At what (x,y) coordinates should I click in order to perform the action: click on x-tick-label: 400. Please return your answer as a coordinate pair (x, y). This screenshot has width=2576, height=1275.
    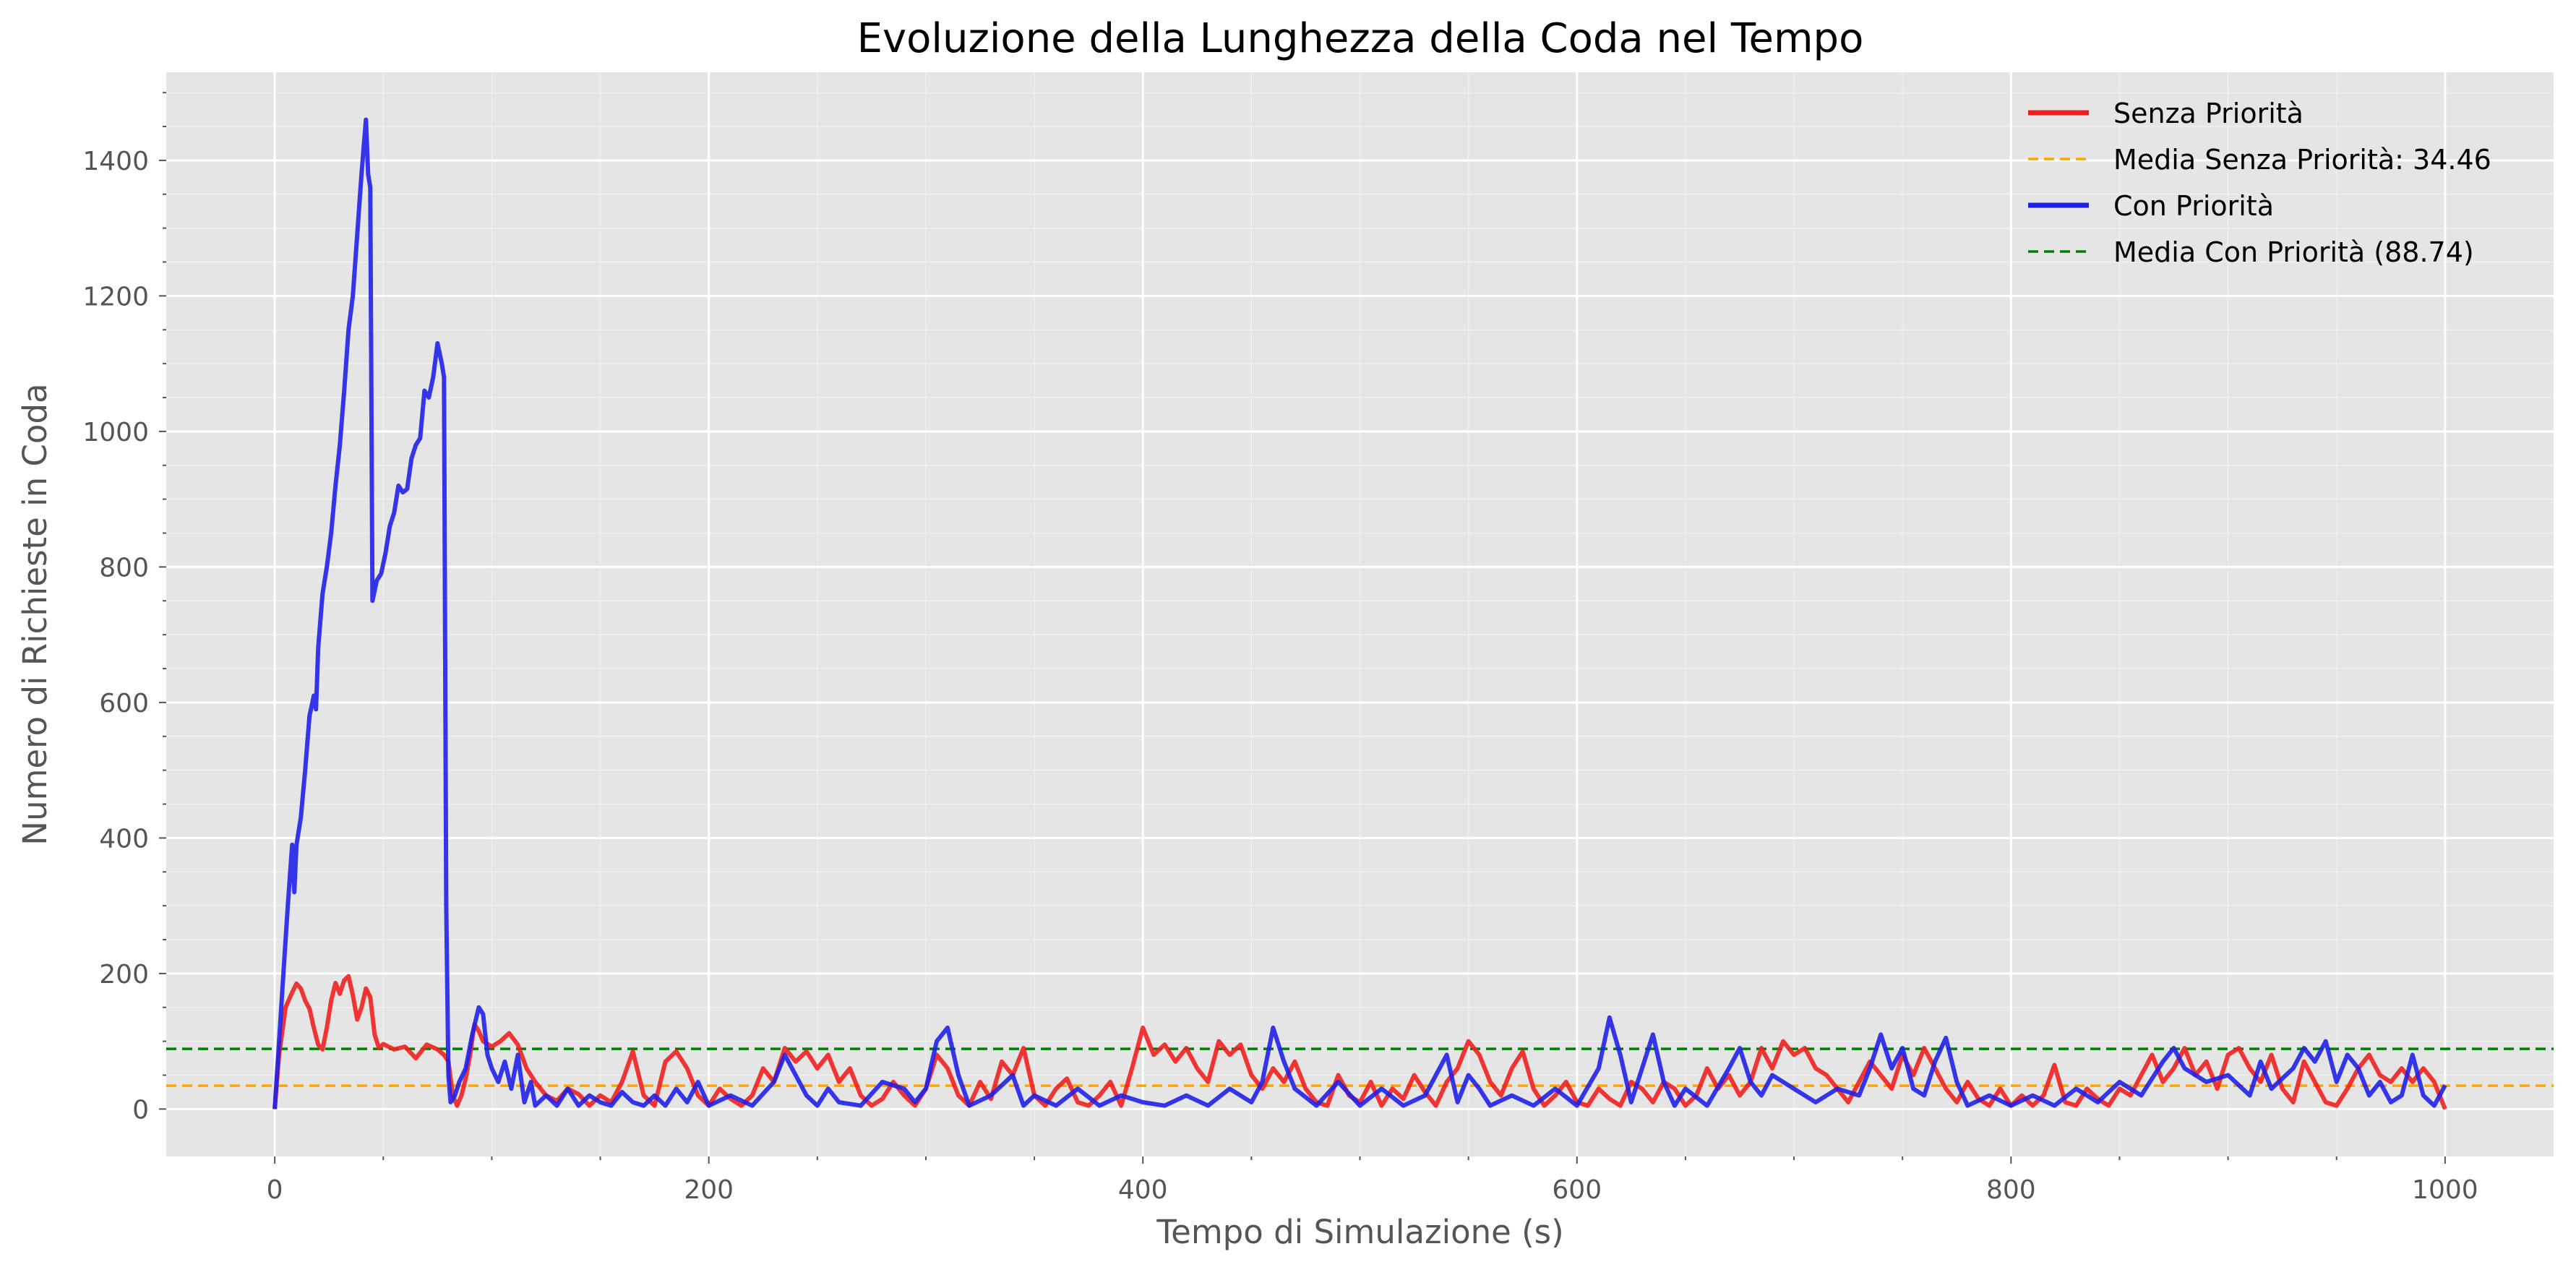
    Looking at the image, I should click on (1143, 1190).